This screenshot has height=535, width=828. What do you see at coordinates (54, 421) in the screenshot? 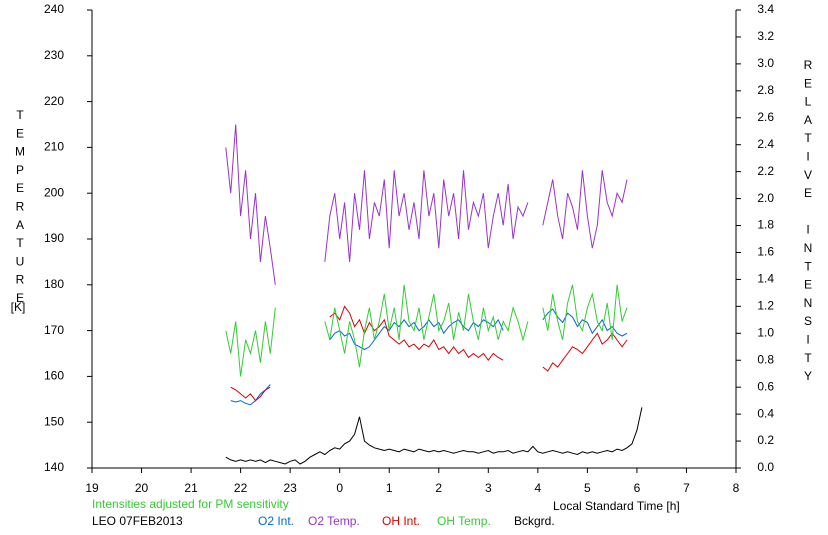
I see `y-tick-label: 150` at bounding box center [54, 421].